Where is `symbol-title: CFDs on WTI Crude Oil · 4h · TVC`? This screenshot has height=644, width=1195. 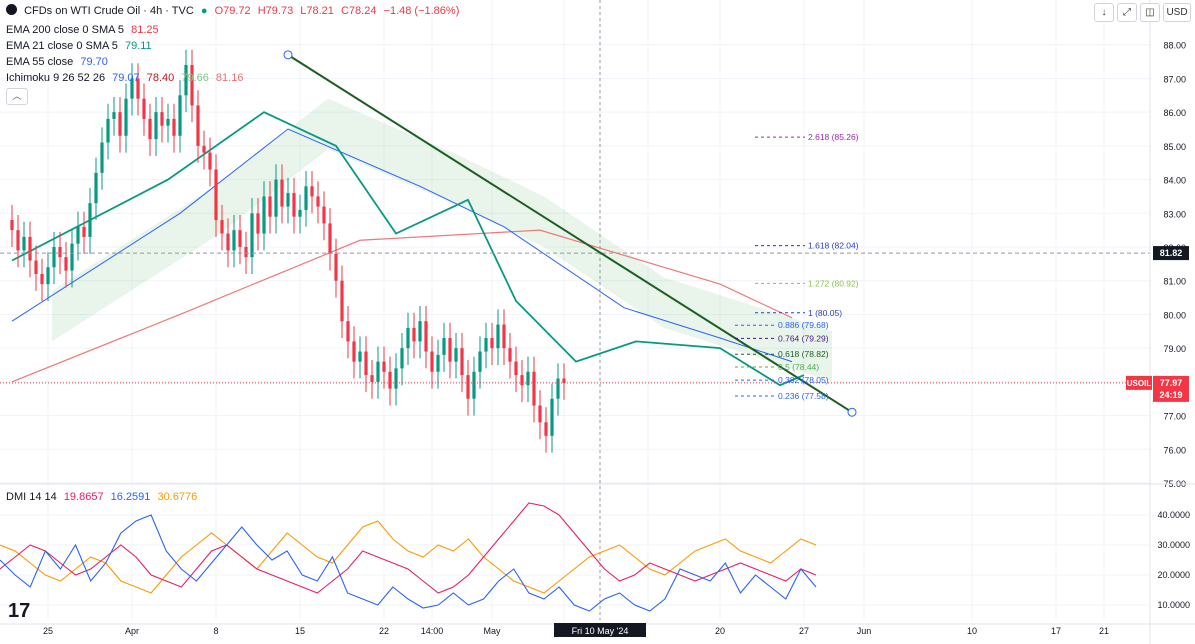 symbol-title: CFDs on WTI Crude Oil · 4h · TVC is located at coordinates (109, 11).